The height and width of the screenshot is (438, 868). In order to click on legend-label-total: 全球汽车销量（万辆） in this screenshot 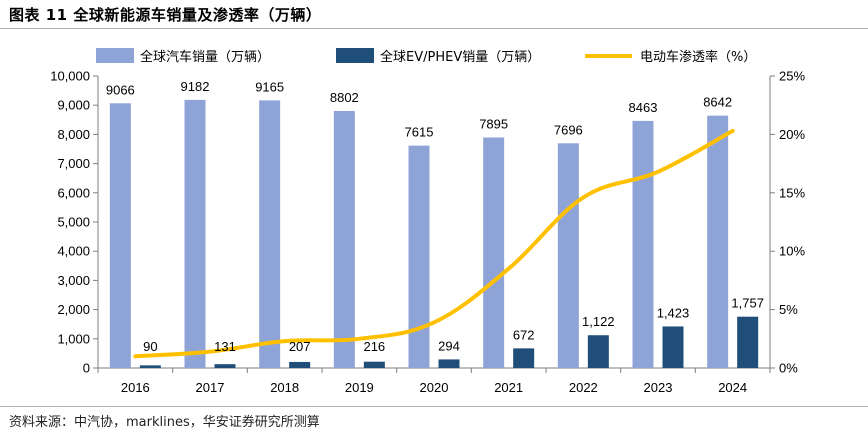, I will do `click(205, 57)`.